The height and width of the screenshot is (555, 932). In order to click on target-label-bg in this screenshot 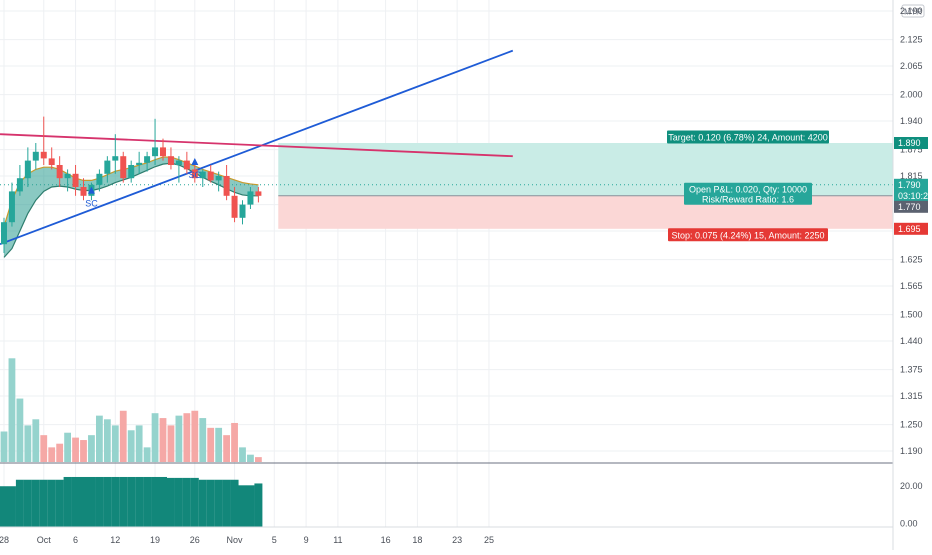, I will do `click(748, 137)`.